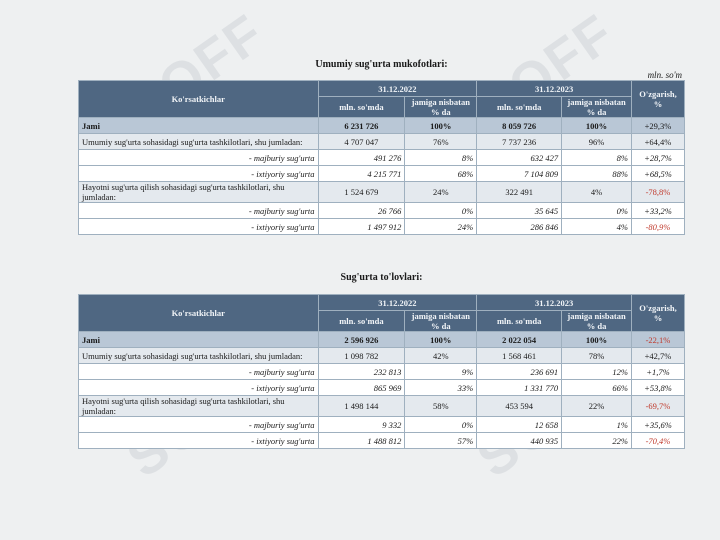  What do you see at coordinates (441, 157) in the screenshot?
I see `share-2022: 8%` at bounding box center [441, 157].